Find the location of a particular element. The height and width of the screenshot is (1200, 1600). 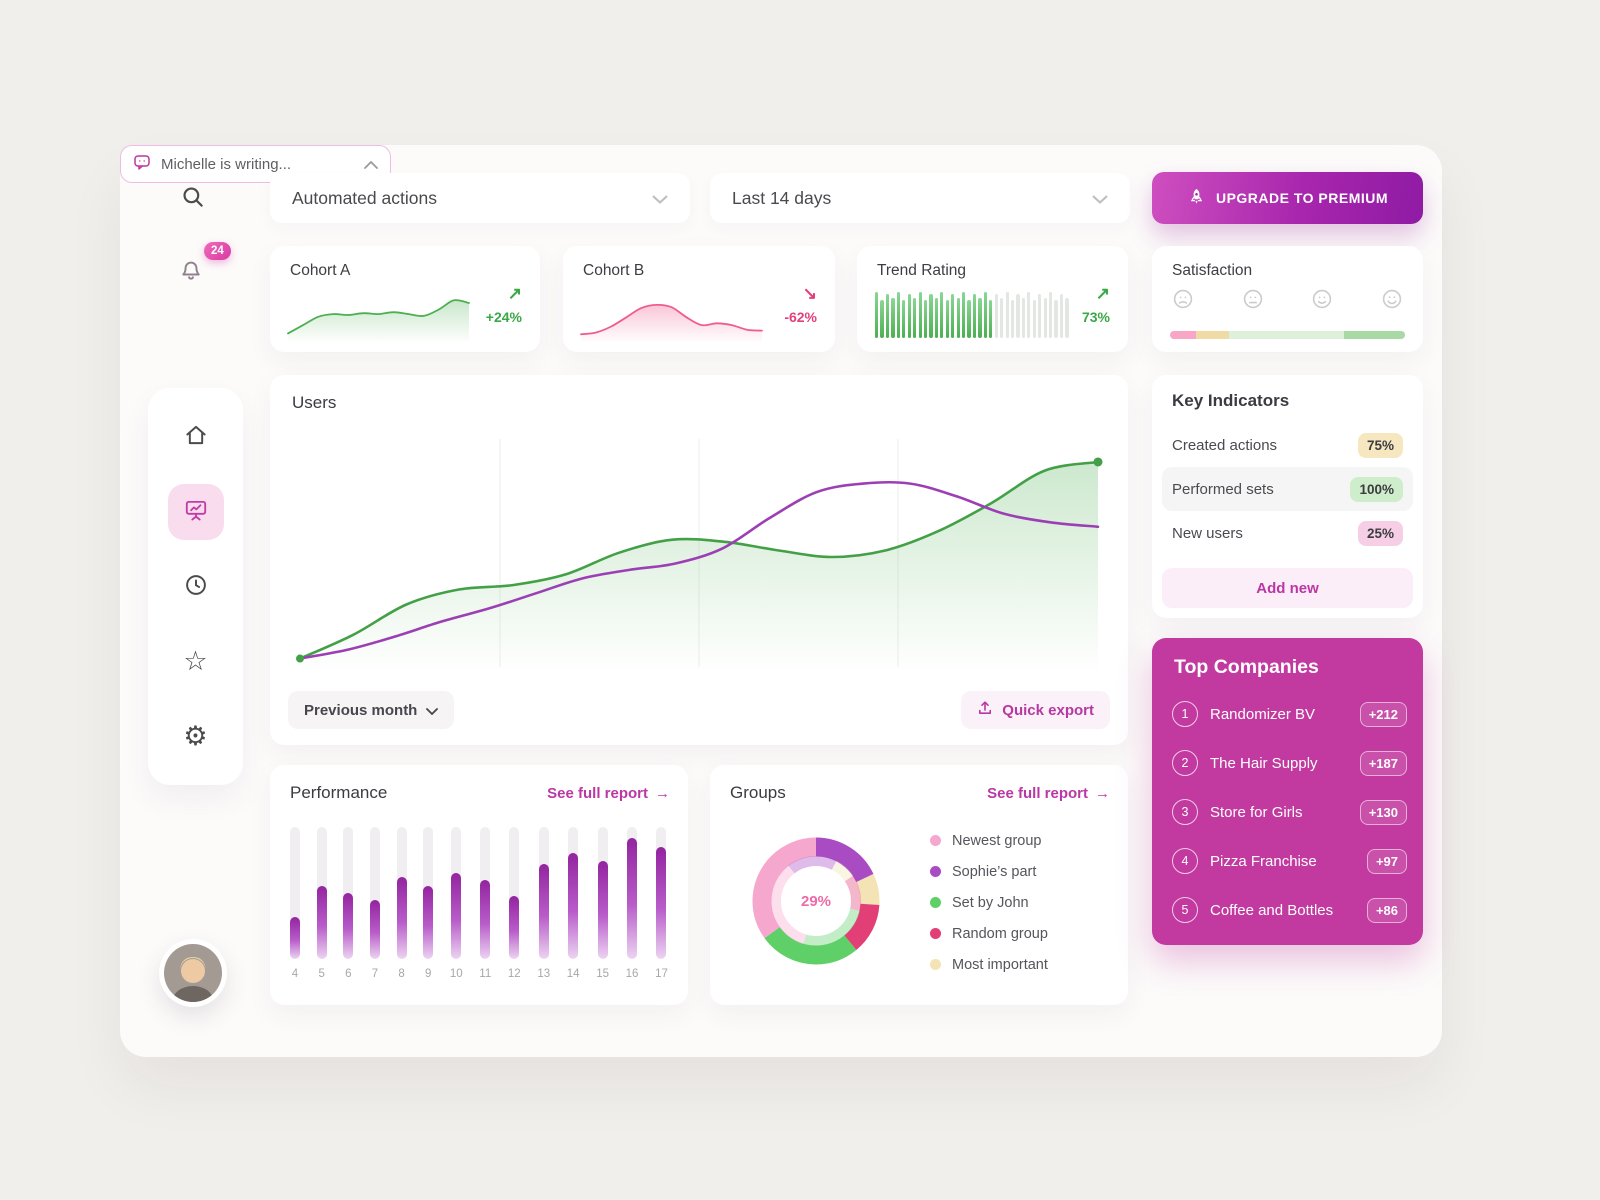

satisfaction-segment is located at coordinates (1183, 335).